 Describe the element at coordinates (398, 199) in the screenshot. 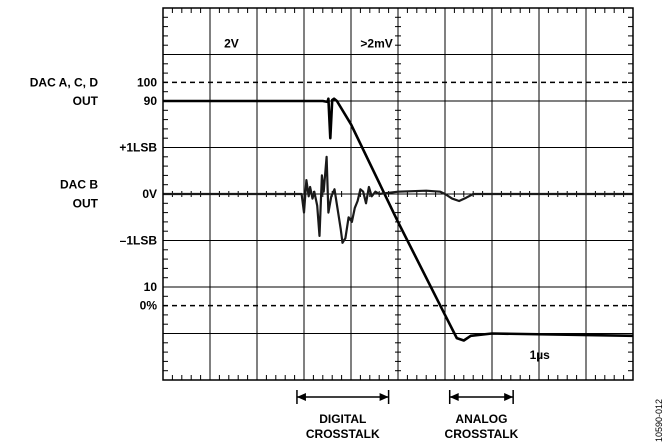

I see `trace-dac-b` at that location.